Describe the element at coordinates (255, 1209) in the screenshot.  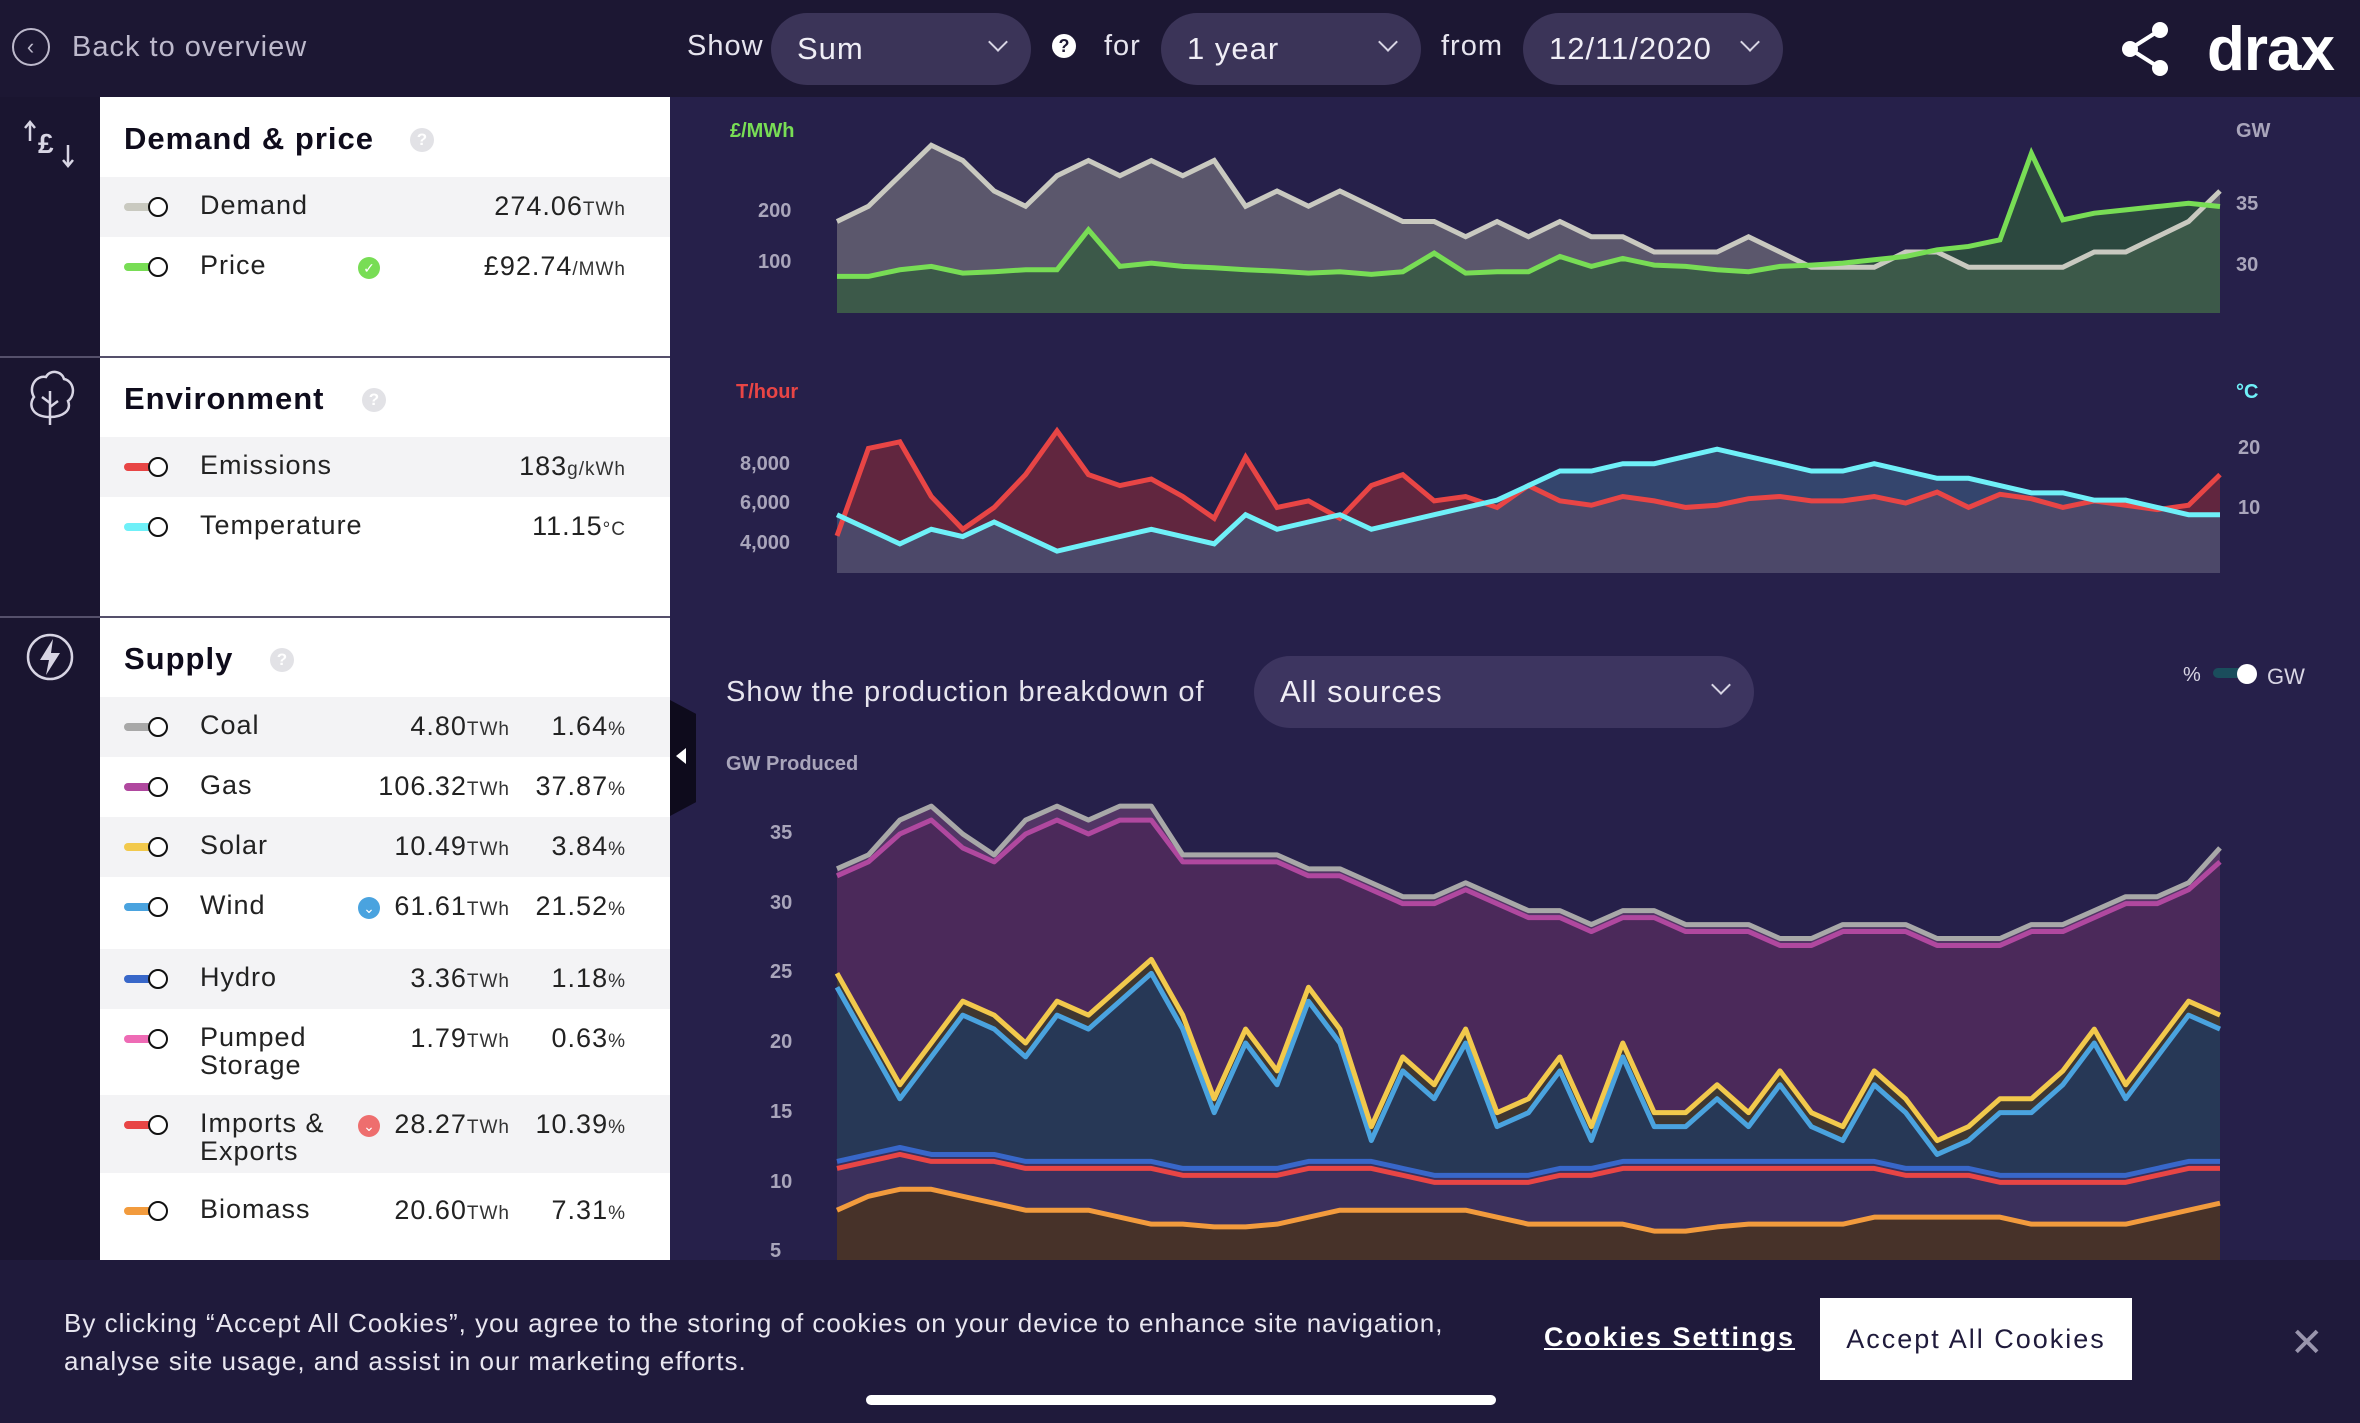
I see `metric-name: Biomass` at that location.